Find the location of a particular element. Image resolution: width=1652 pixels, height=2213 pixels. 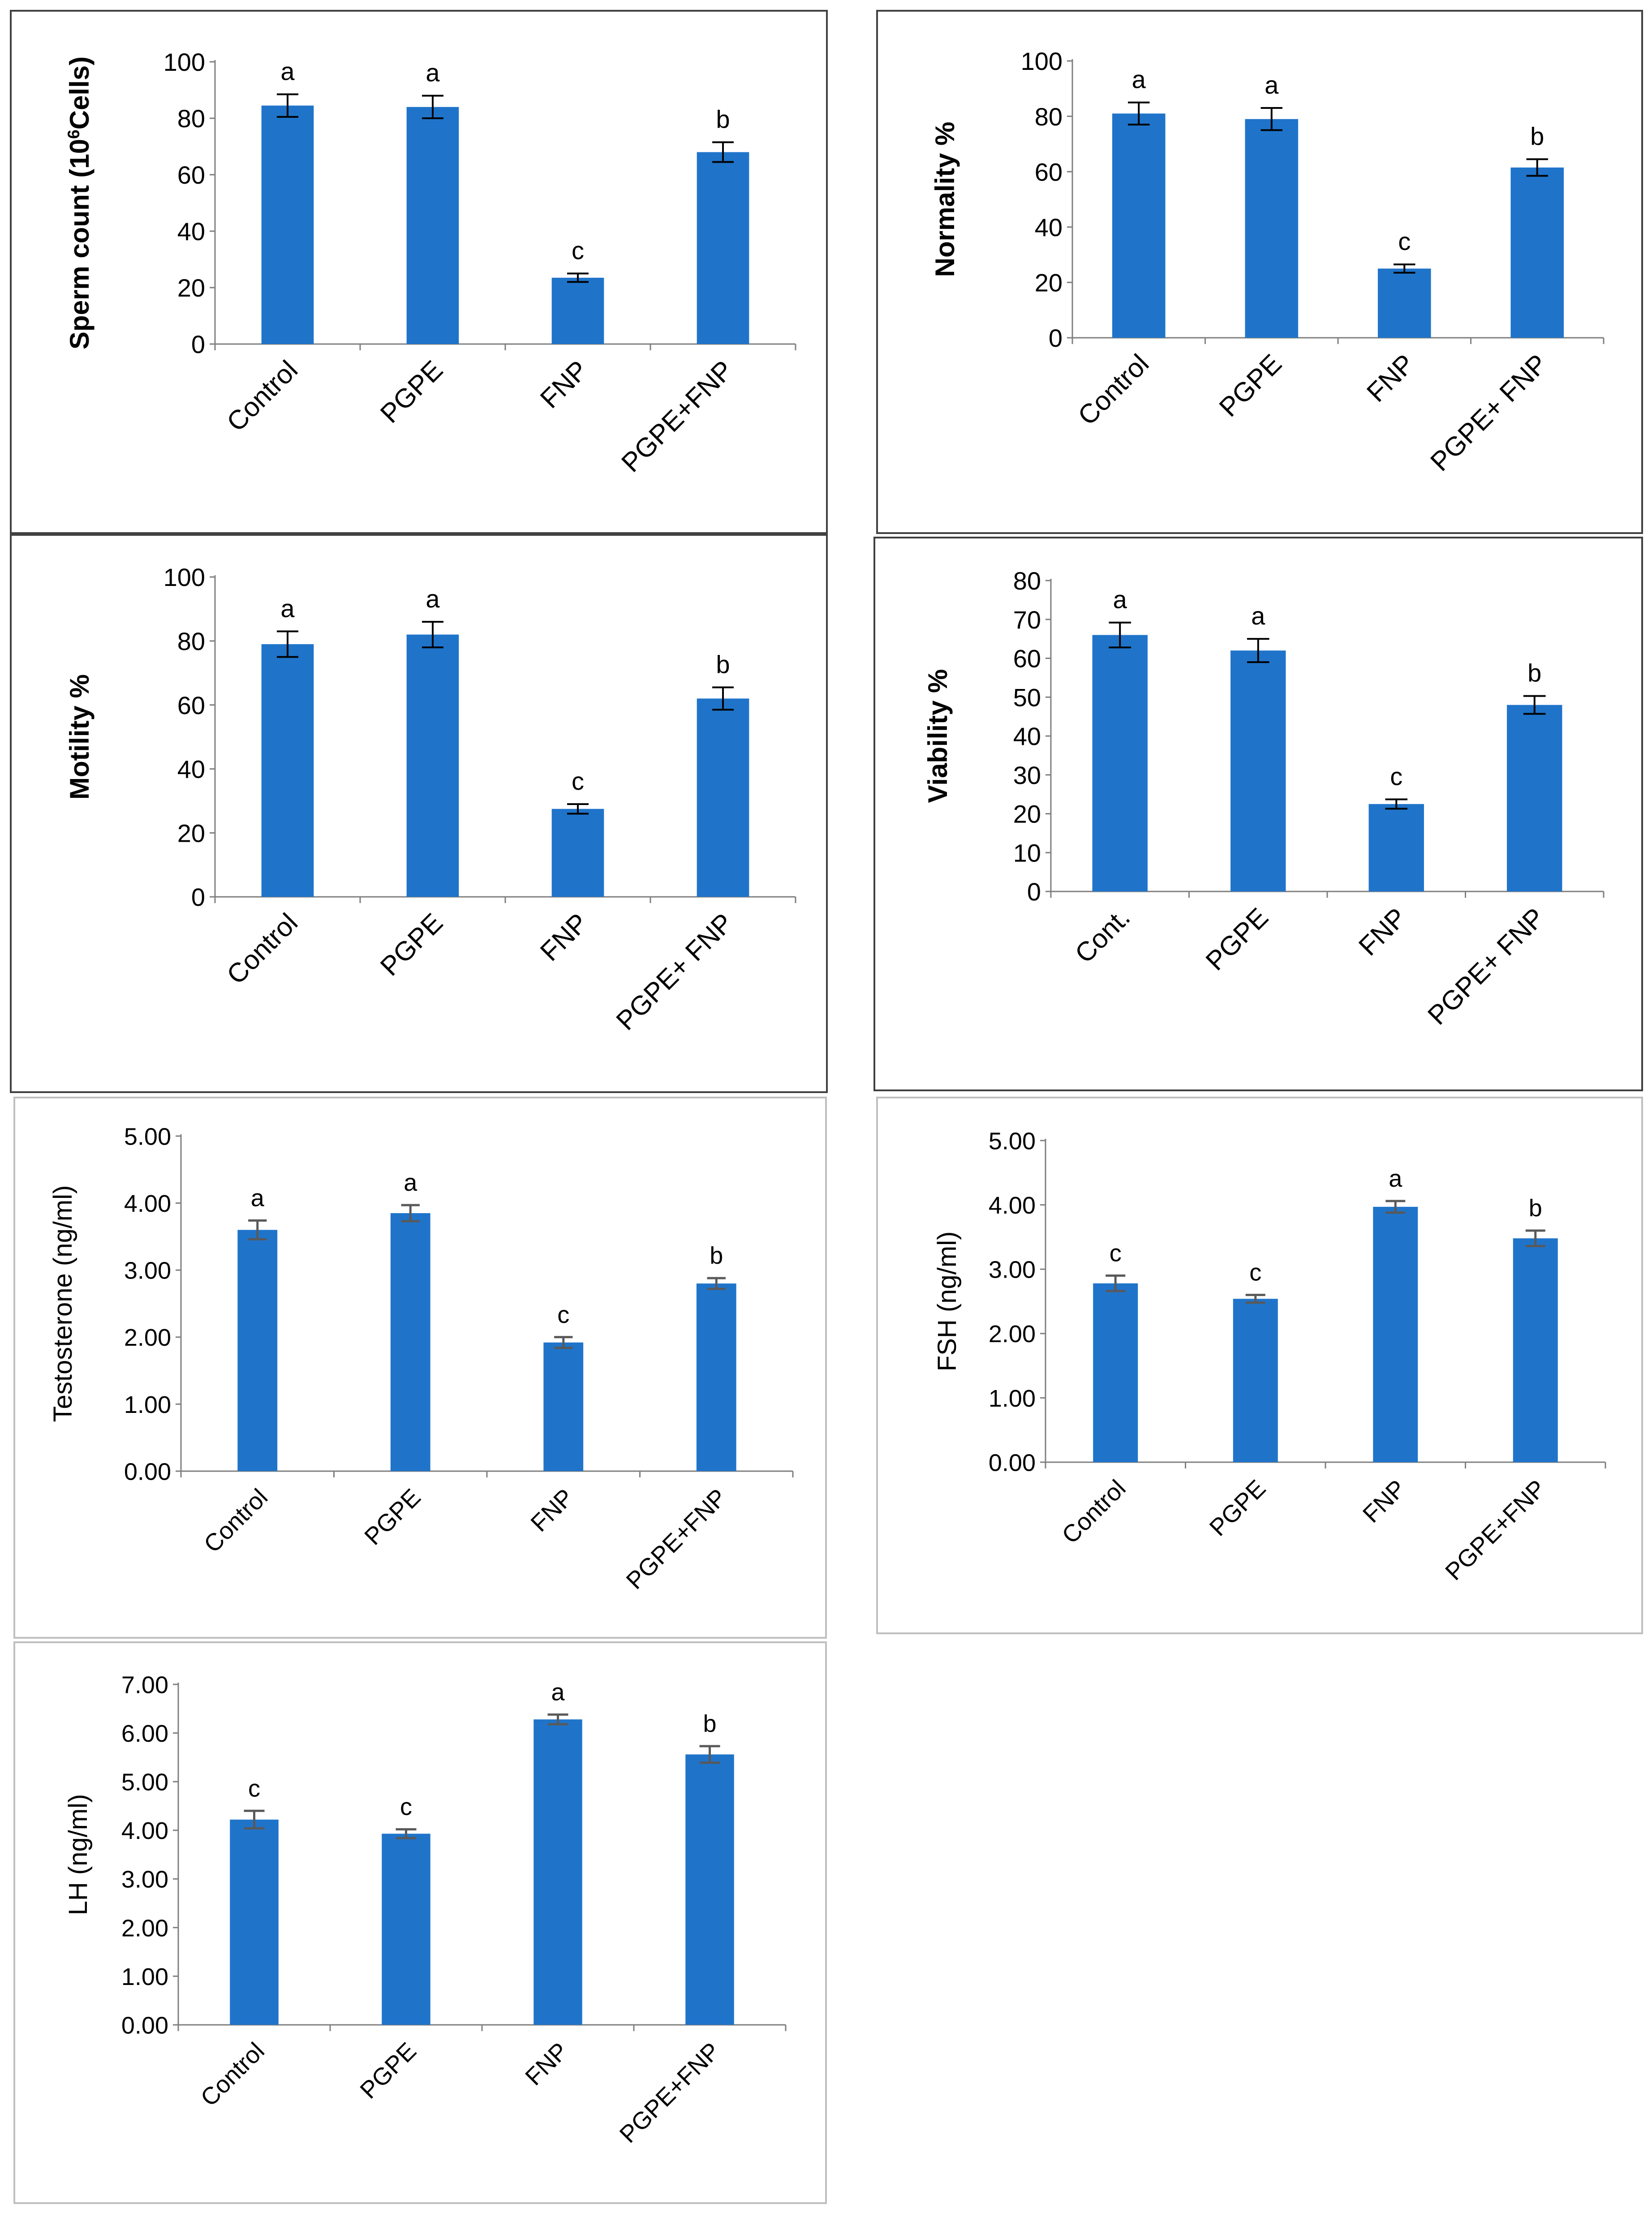

y-tick-label: 5.00 is located at coordinates (1012, 1141).